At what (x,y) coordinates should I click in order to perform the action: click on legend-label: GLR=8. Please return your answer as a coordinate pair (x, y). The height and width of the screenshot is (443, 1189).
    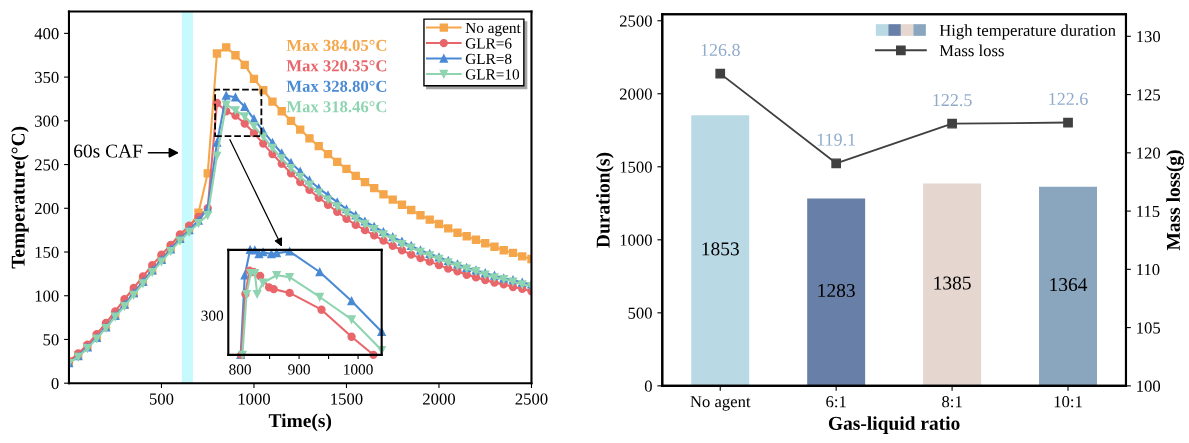
    Looking at the image, I should click on (488, 59).